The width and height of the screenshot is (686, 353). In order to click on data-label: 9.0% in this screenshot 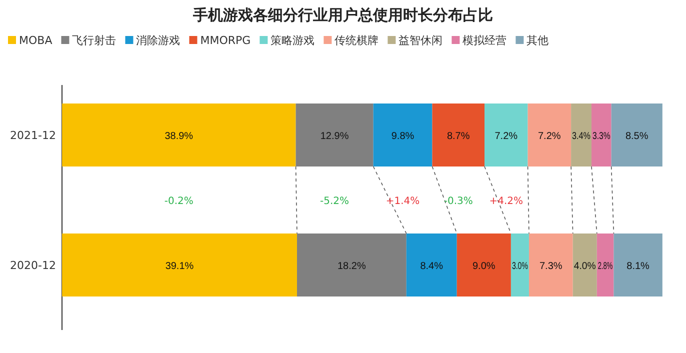, I will do `click(484, 266)`.